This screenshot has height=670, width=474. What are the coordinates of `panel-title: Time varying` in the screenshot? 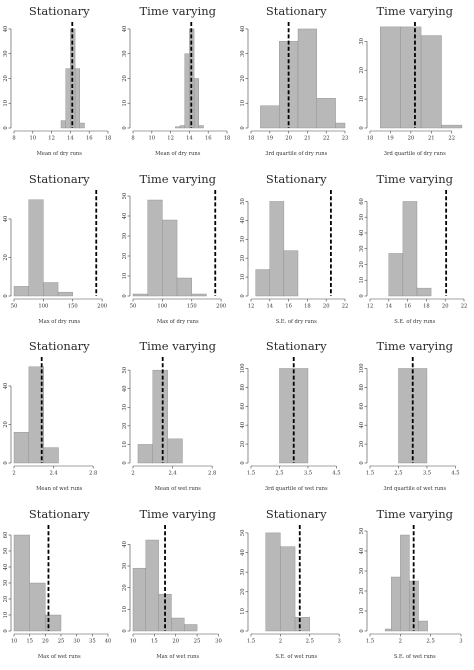 It's located at (177, 11).